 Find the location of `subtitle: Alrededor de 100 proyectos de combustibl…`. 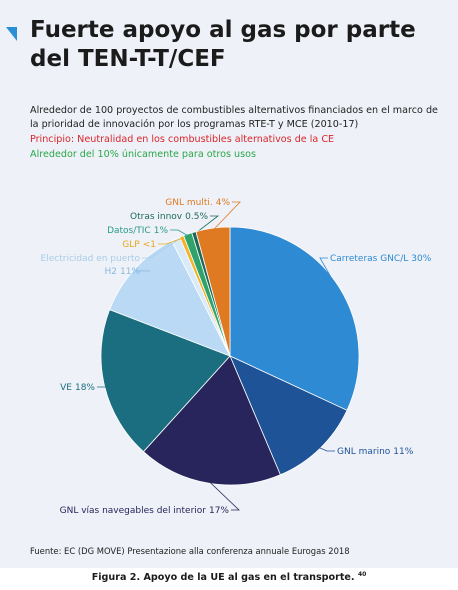

subtitle: Alrededor de 100 proyectos de combustibl… is located at coordinates (234, 117).